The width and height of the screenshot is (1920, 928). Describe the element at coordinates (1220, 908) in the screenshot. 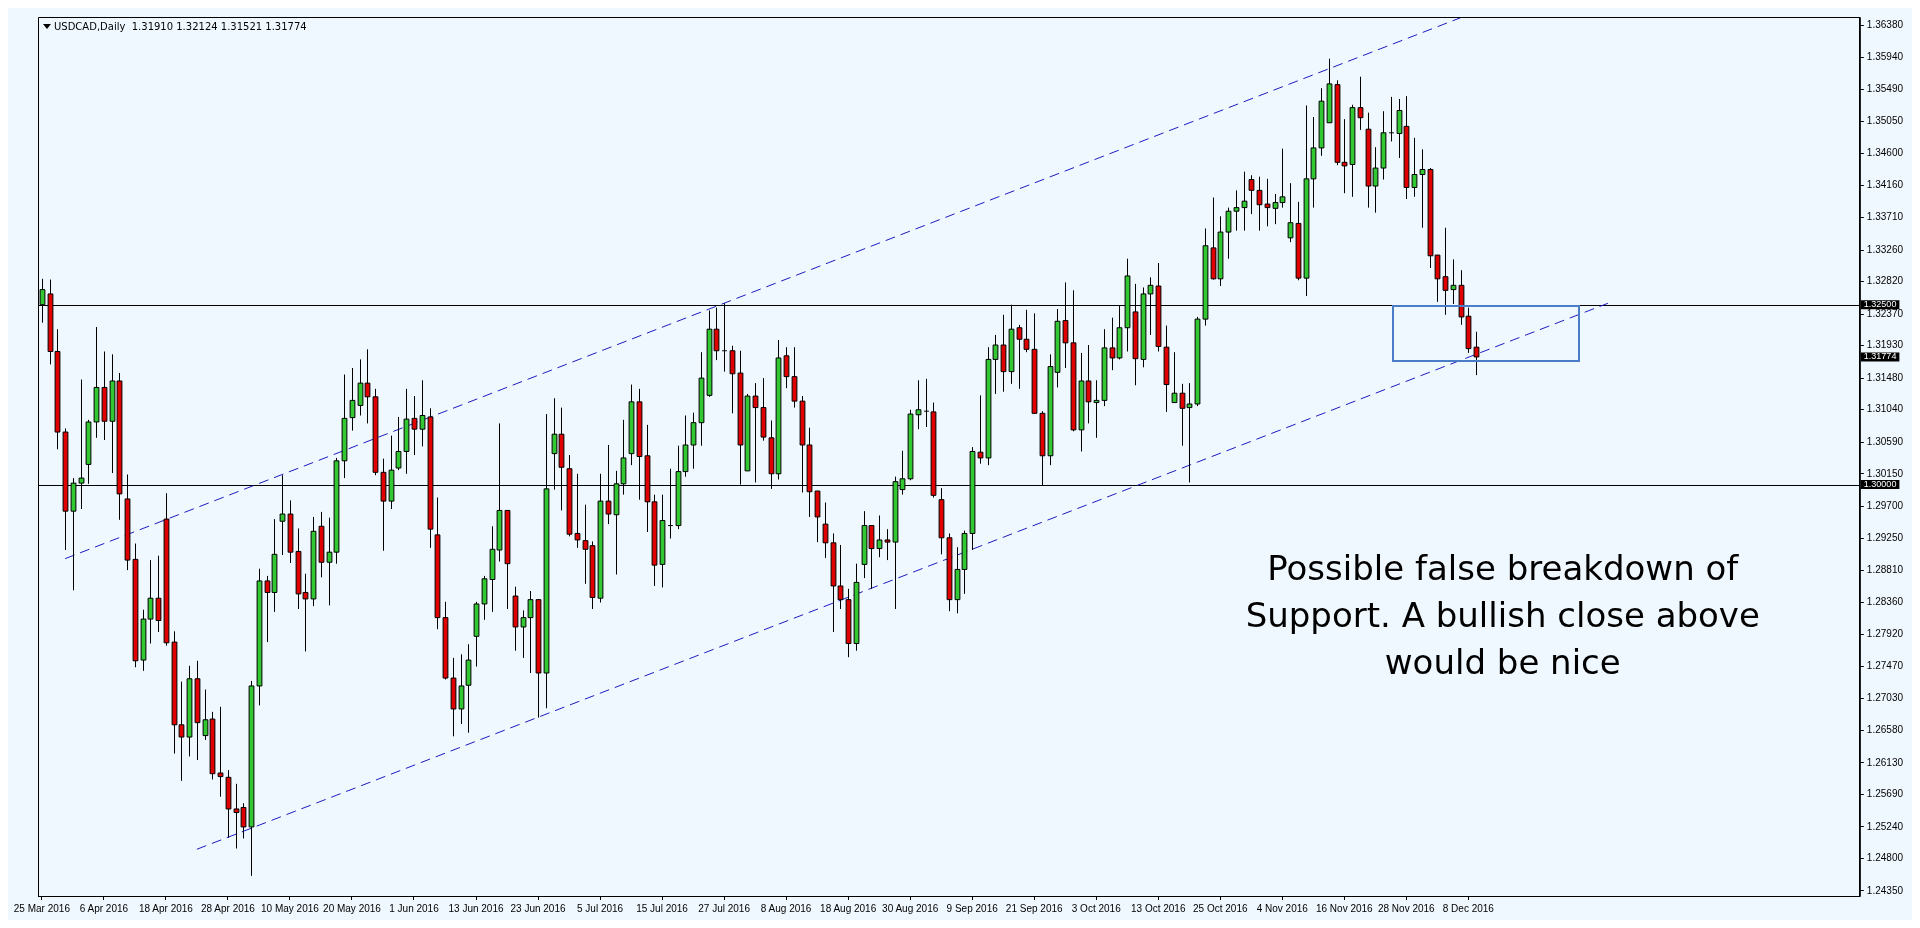

I see `x-tick-label: 25 Oct 2016` at that location.